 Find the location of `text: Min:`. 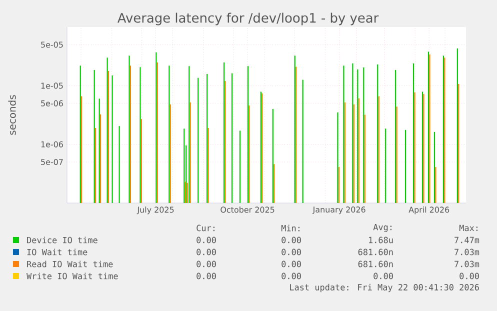

text: Min: is located at coordinates (290, 228).